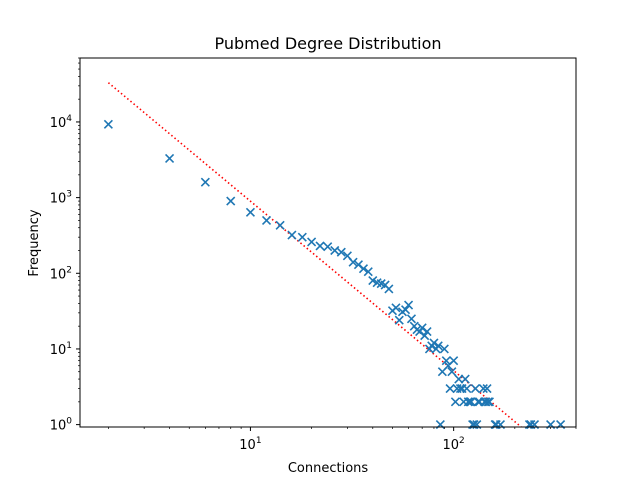 Image resolution: width=640 pixels, height=480 pixels. What do you see at coordinates (61, 425) in the screenshot?
I see `y-tick-label: 100` at bounding box center [61, 425].